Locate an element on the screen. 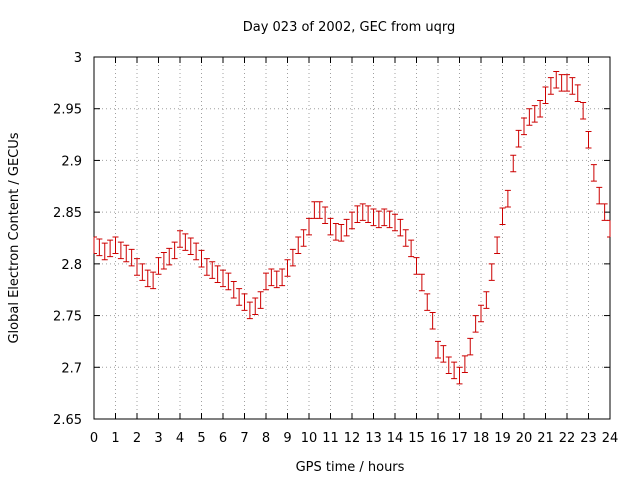 The width and height of the screenshot is (640, 480). x-tick-label: 18 is located at coordinates (481, 438).